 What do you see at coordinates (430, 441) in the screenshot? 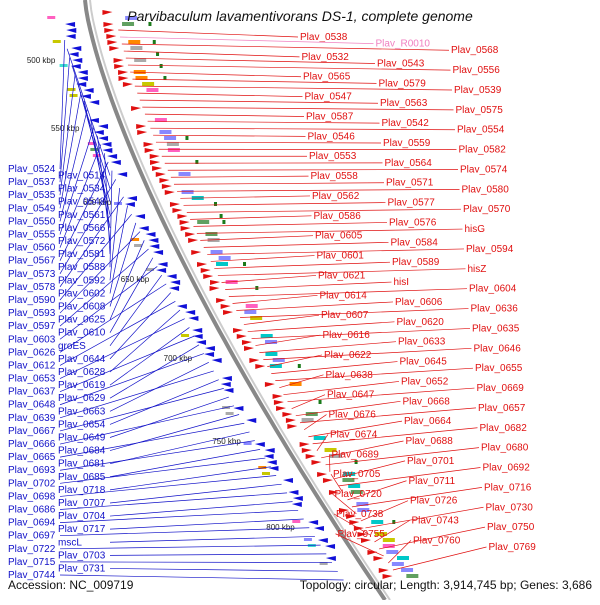
I see `right-gene-label: Plav_0688` at bounding box center [430, 441].